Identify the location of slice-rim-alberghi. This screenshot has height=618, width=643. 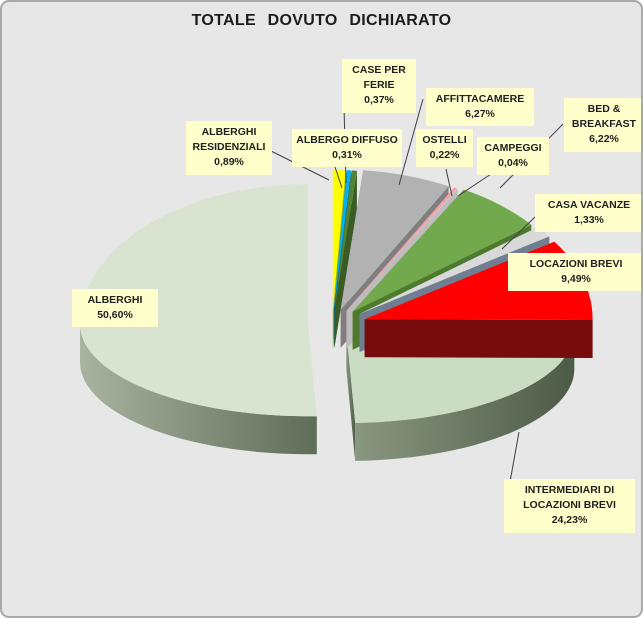
(198, 389).